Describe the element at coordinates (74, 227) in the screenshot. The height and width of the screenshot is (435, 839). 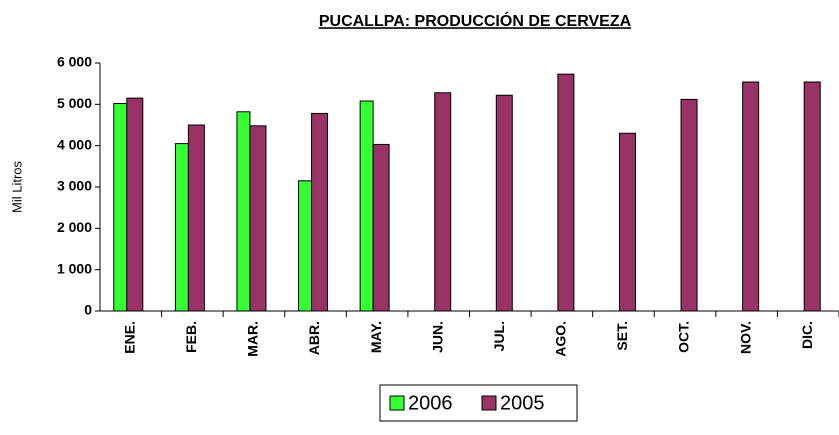
I see `y-tick-label: 2 000` at that location.